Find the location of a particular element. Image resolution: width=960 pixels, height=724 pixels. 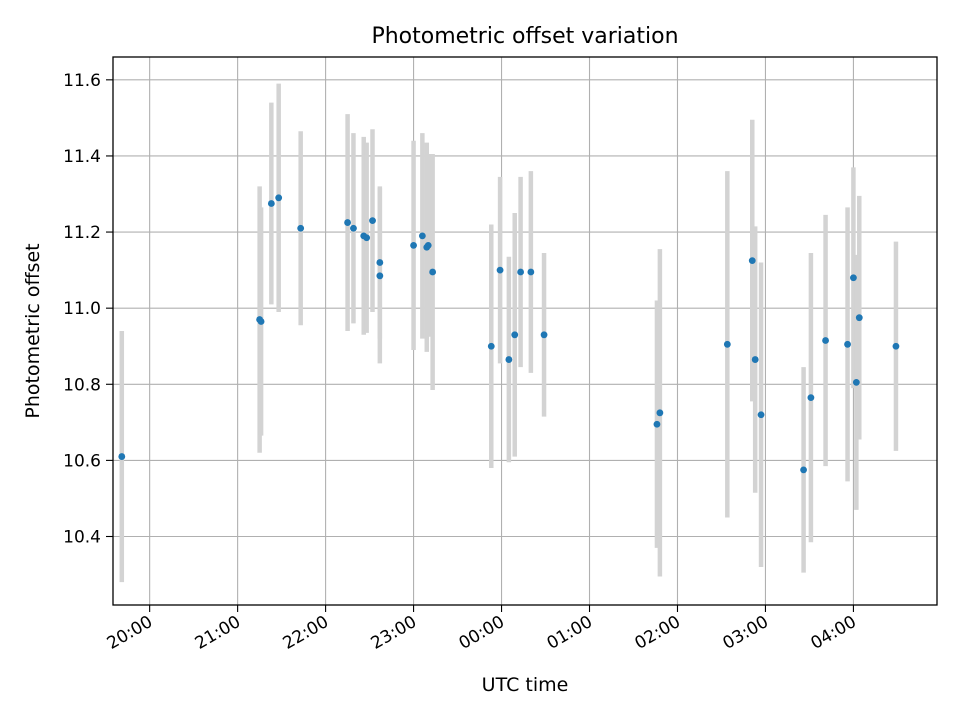

y-axis-label: Photometric offset is located at coordinates (33, 330).